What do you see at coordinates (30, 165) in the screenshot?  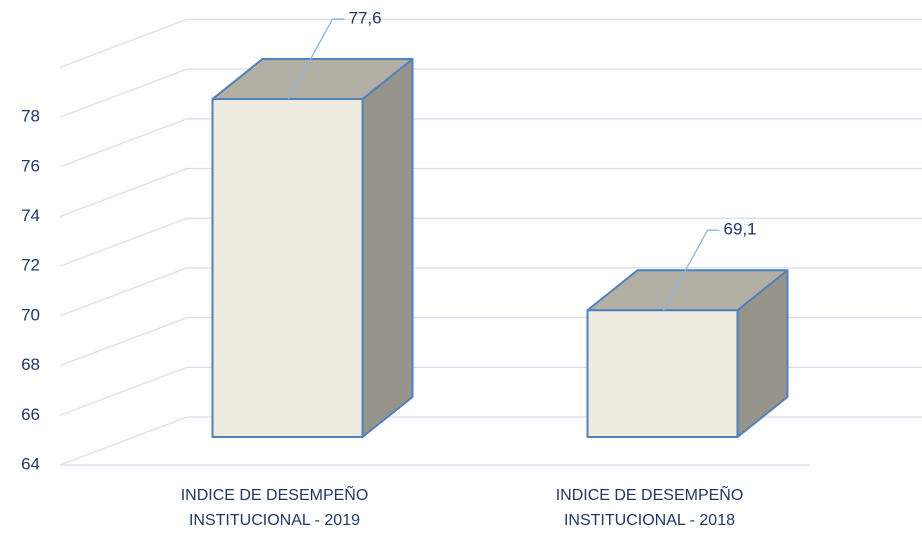 I see `y-tick-label: 76` at bounding box center [30, 165].